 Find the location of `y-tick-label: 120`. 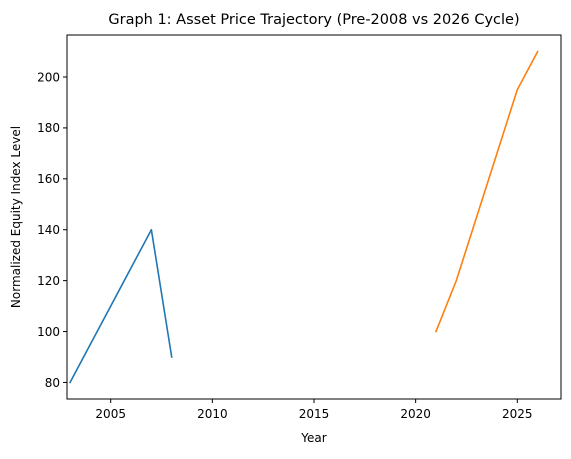

y-tick-label: 120 is located at coordinates (48, 281).